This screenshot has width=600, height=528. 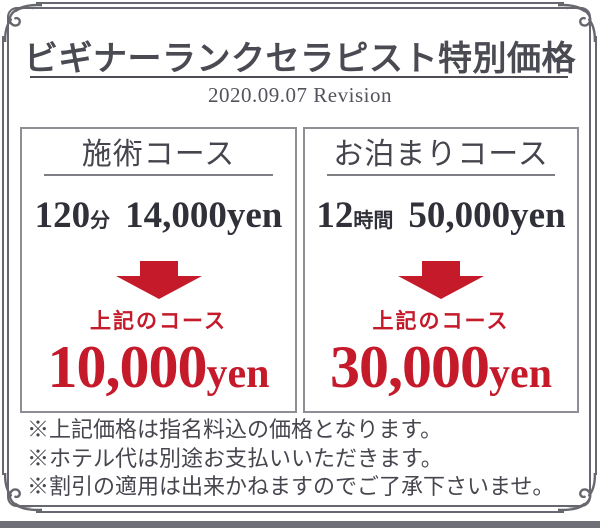 What do you see at coordinates (410, 367) in the screenshot?
I see `promo-price: 30,000` at bounding box center [410, 367].